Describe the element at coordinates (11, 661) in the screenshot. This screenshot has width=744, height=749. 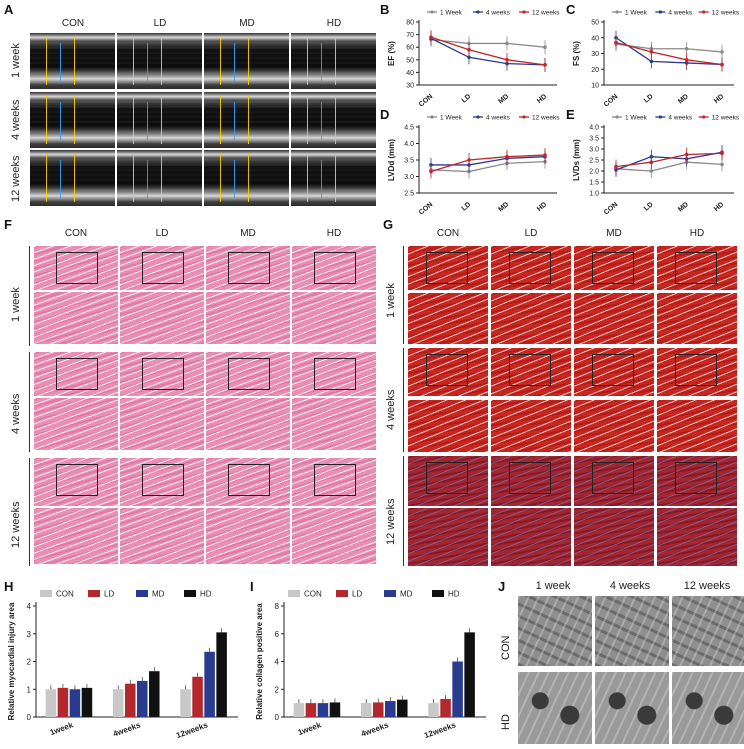
I see `y-axis-label: Relative myocardial injury area` at that location.